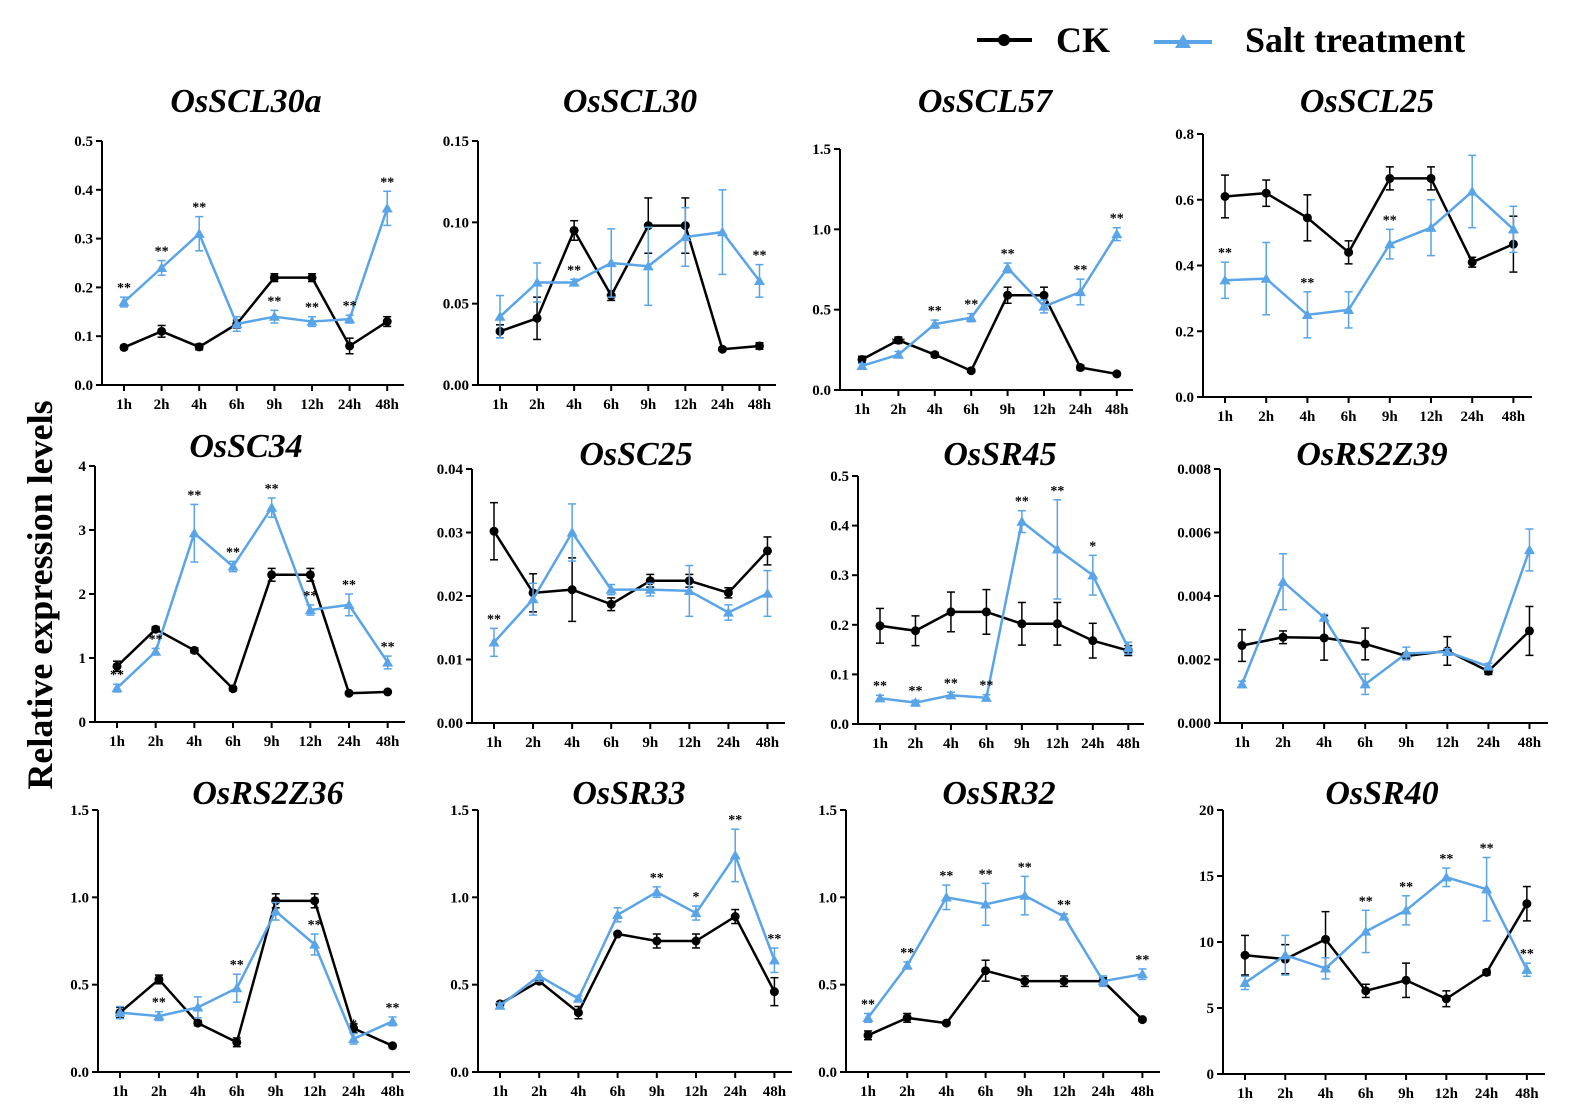 This screenshot has width=1572, height=1114. Describe the element at coordinates (456, 305) in the screenshot. I see `y-tick-label: 0.05` at that location.